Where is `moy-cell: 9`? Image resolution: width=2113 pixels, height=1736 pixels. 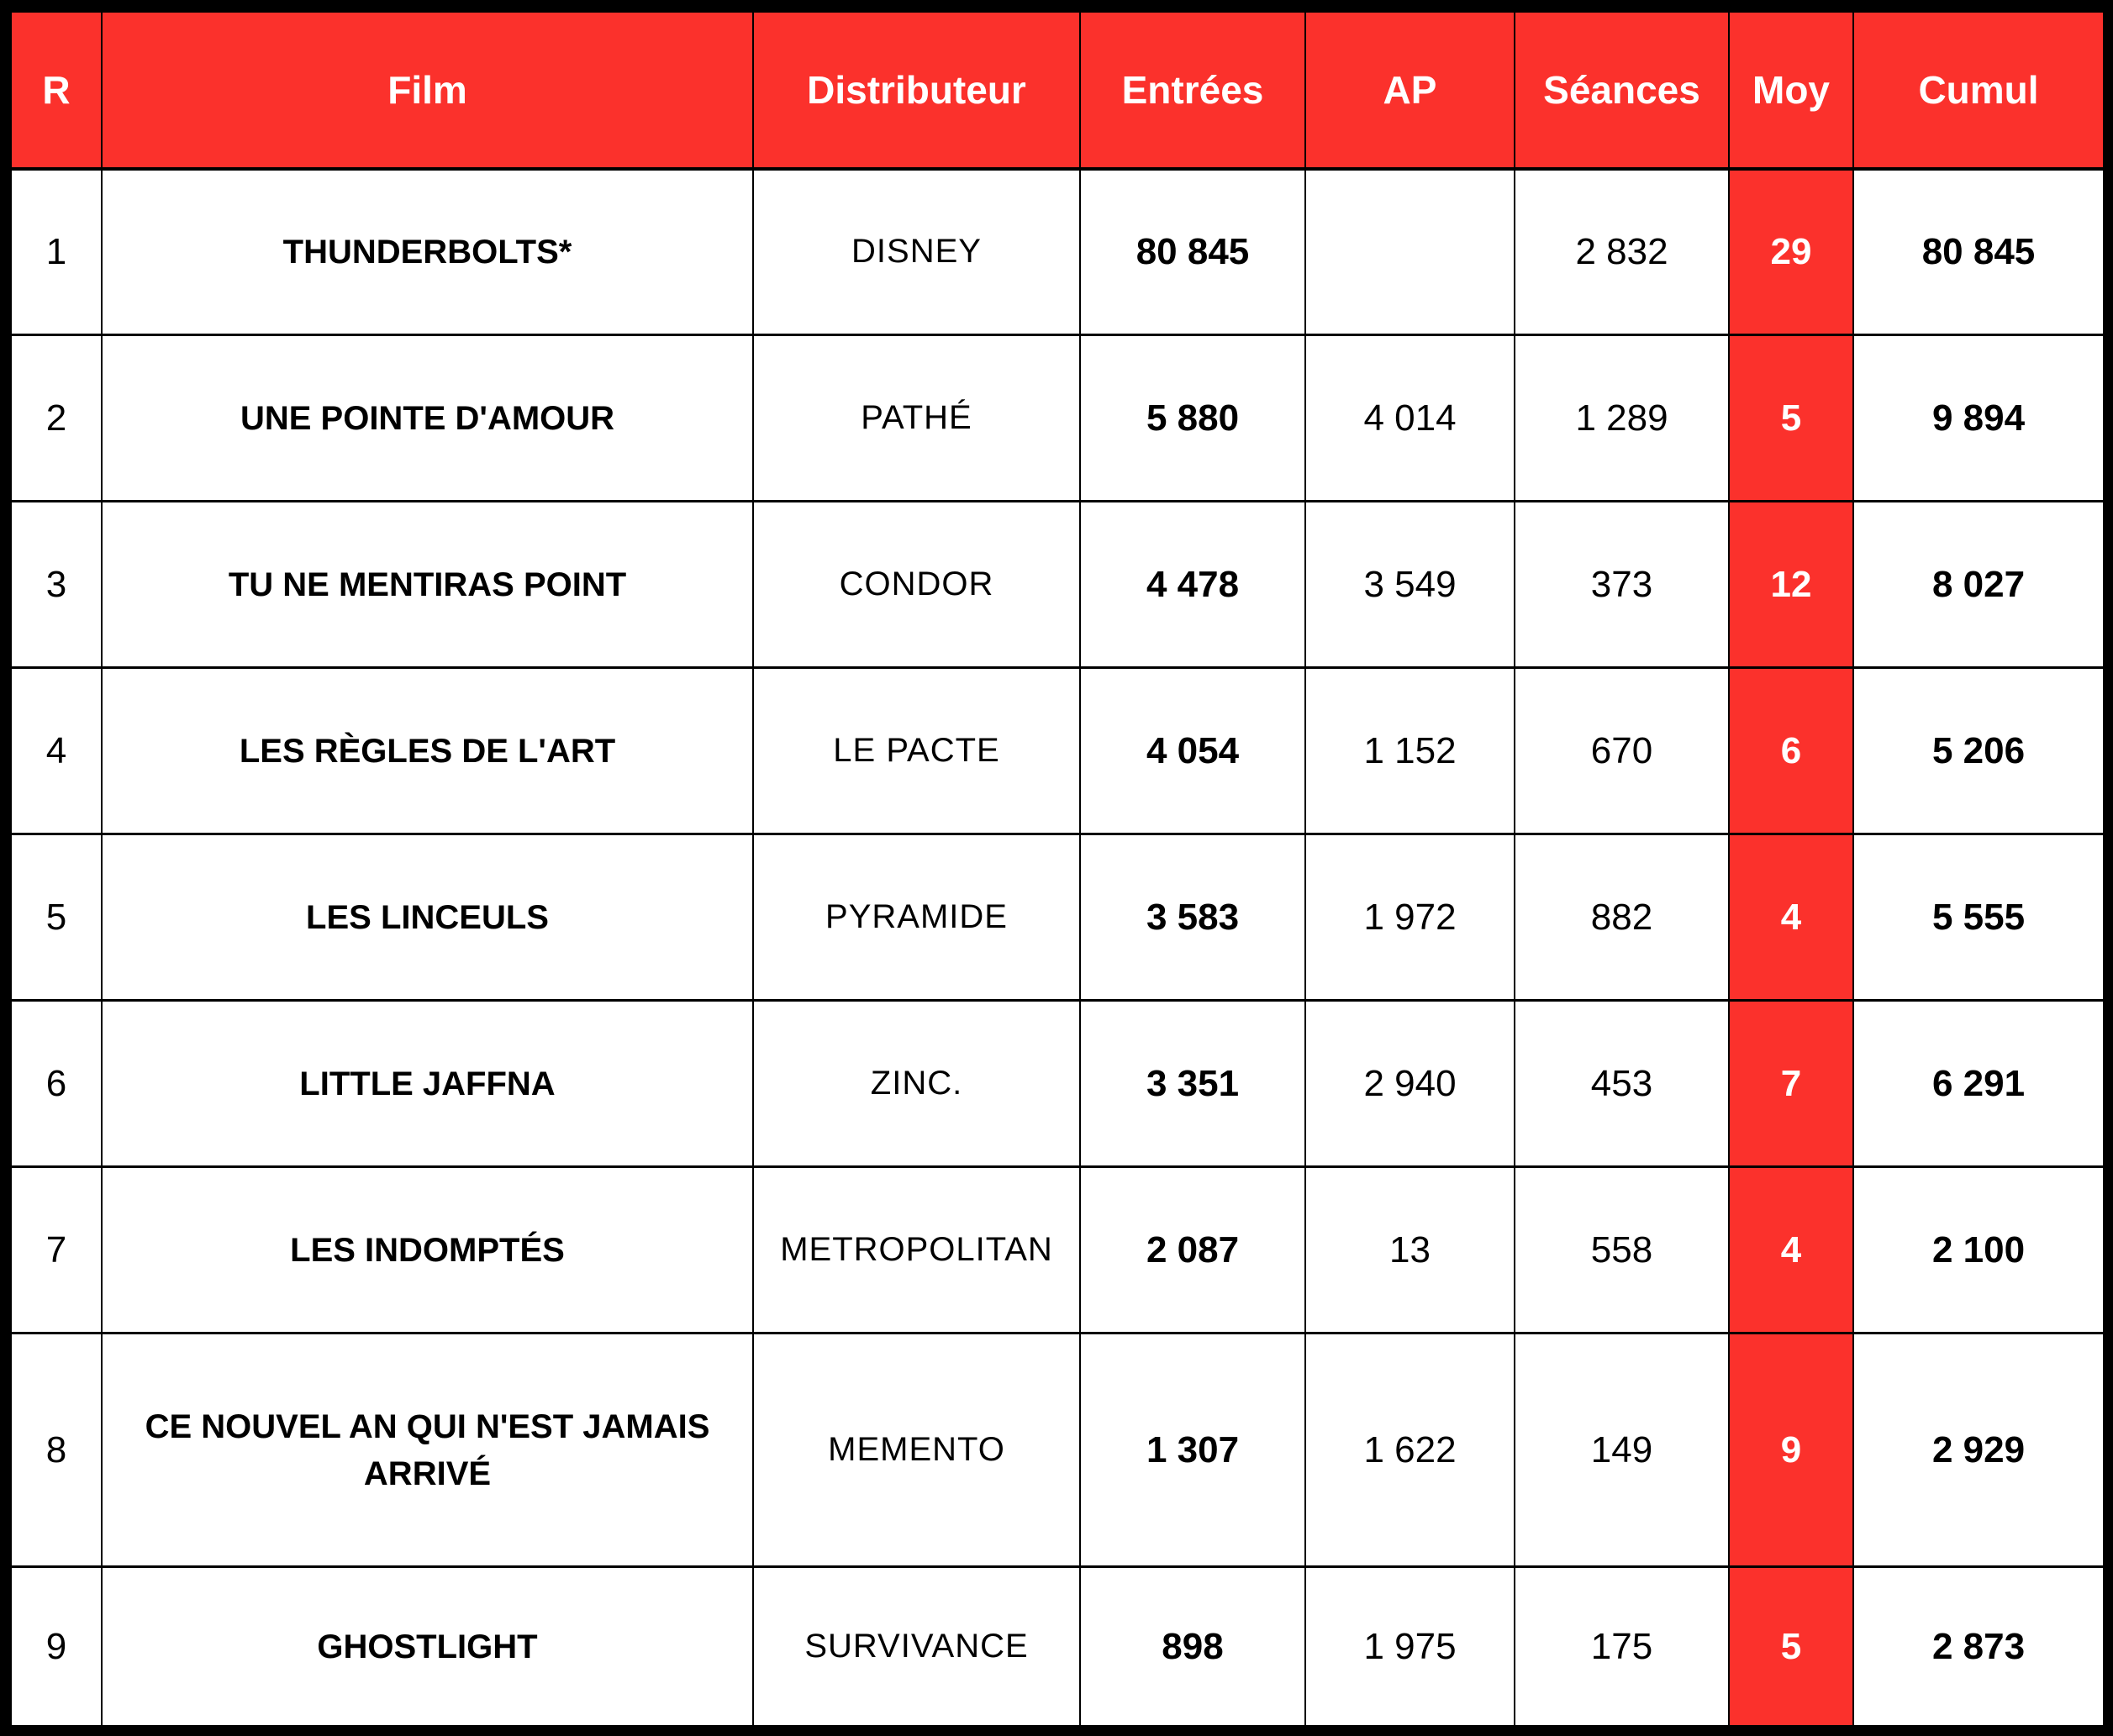 moy-cell: 9 is located at coordinates (1791, 1450).